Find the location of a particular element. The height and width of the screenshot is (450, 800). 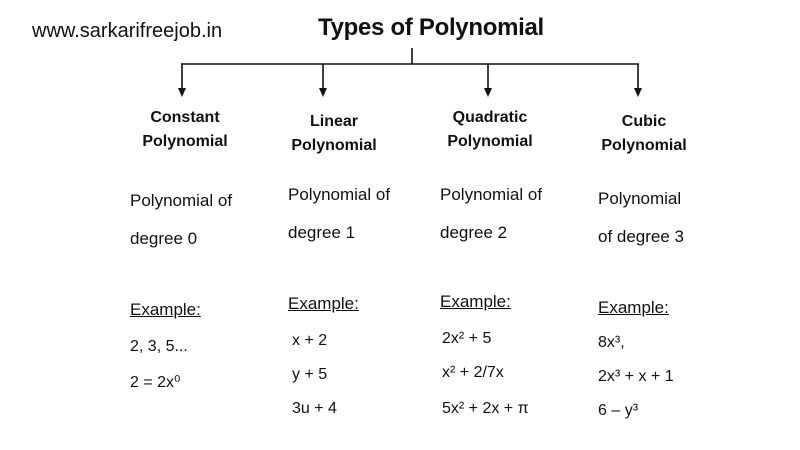

tree-connectors is located at coordinates (410, 72).